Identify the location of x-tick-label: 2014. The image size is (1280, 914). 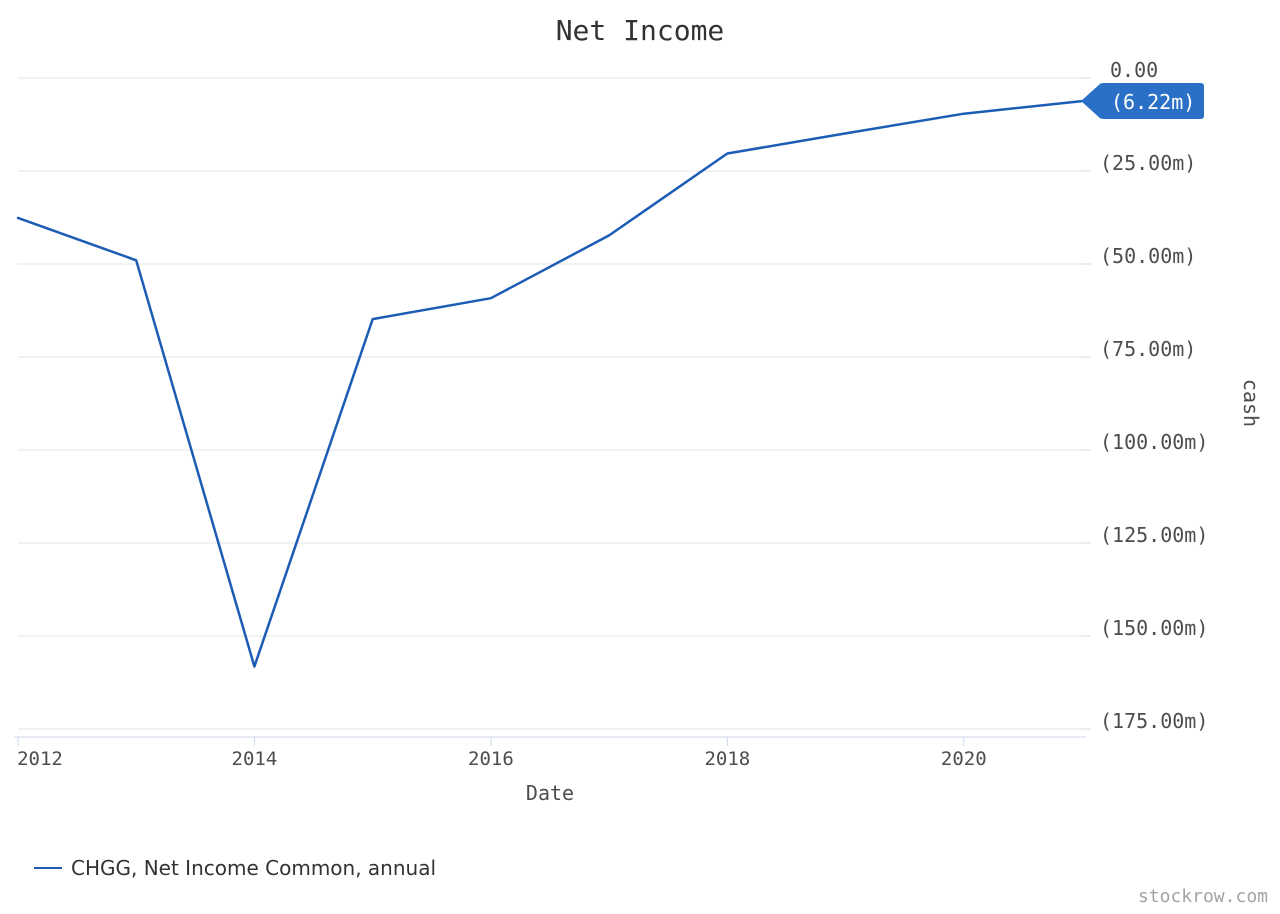
(255, 759).